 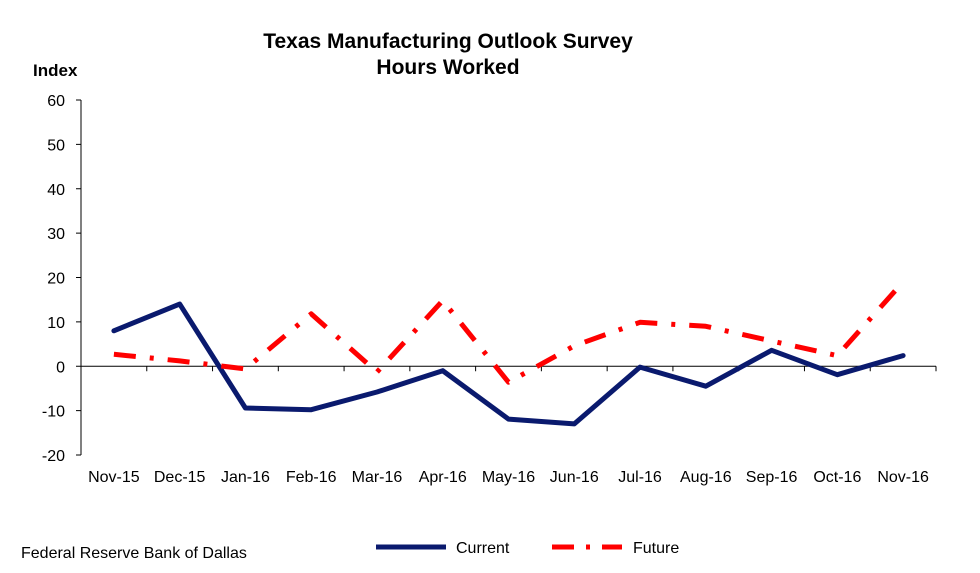 What do you see at coordinates (53, 412) in the screenshot?
I see `y-tick-label: -10` at bounding box center [53, 412].